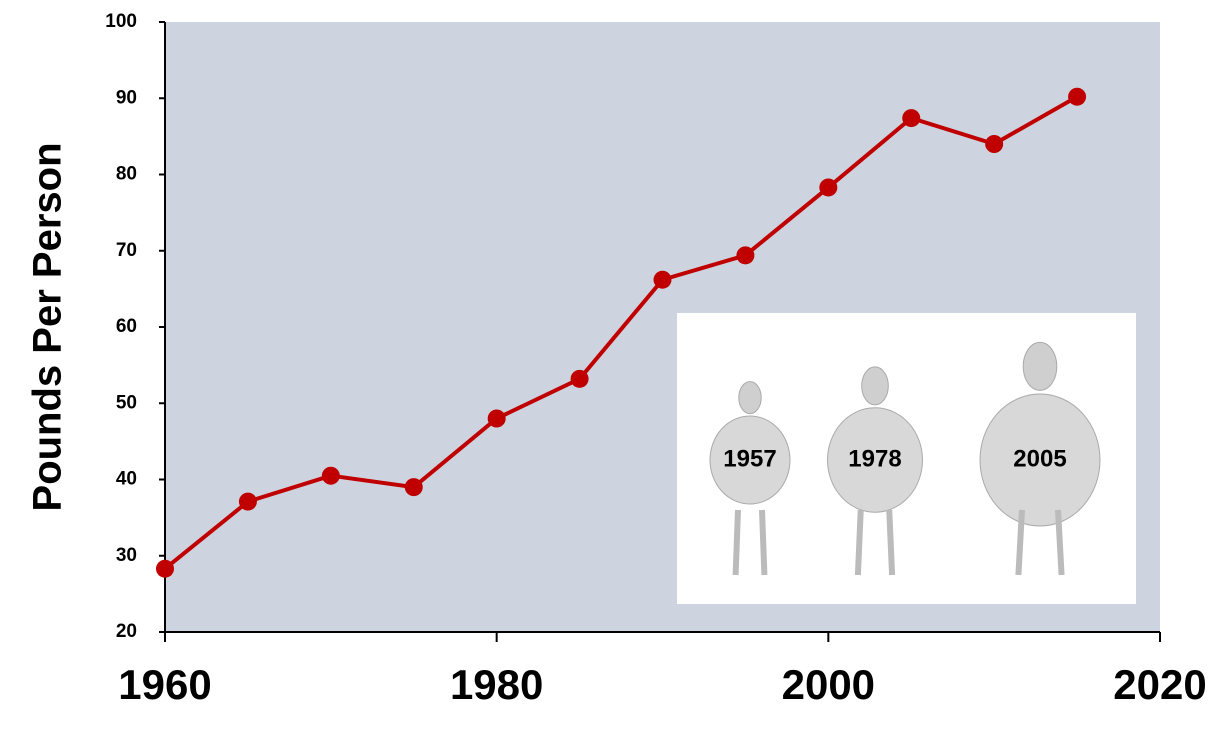 This screenshot has width=1221, height=729. What do you see at coordinates (496, 684) in the screenshot?
I see `x-tick-label: 1980` at bounding box center [496, 684].